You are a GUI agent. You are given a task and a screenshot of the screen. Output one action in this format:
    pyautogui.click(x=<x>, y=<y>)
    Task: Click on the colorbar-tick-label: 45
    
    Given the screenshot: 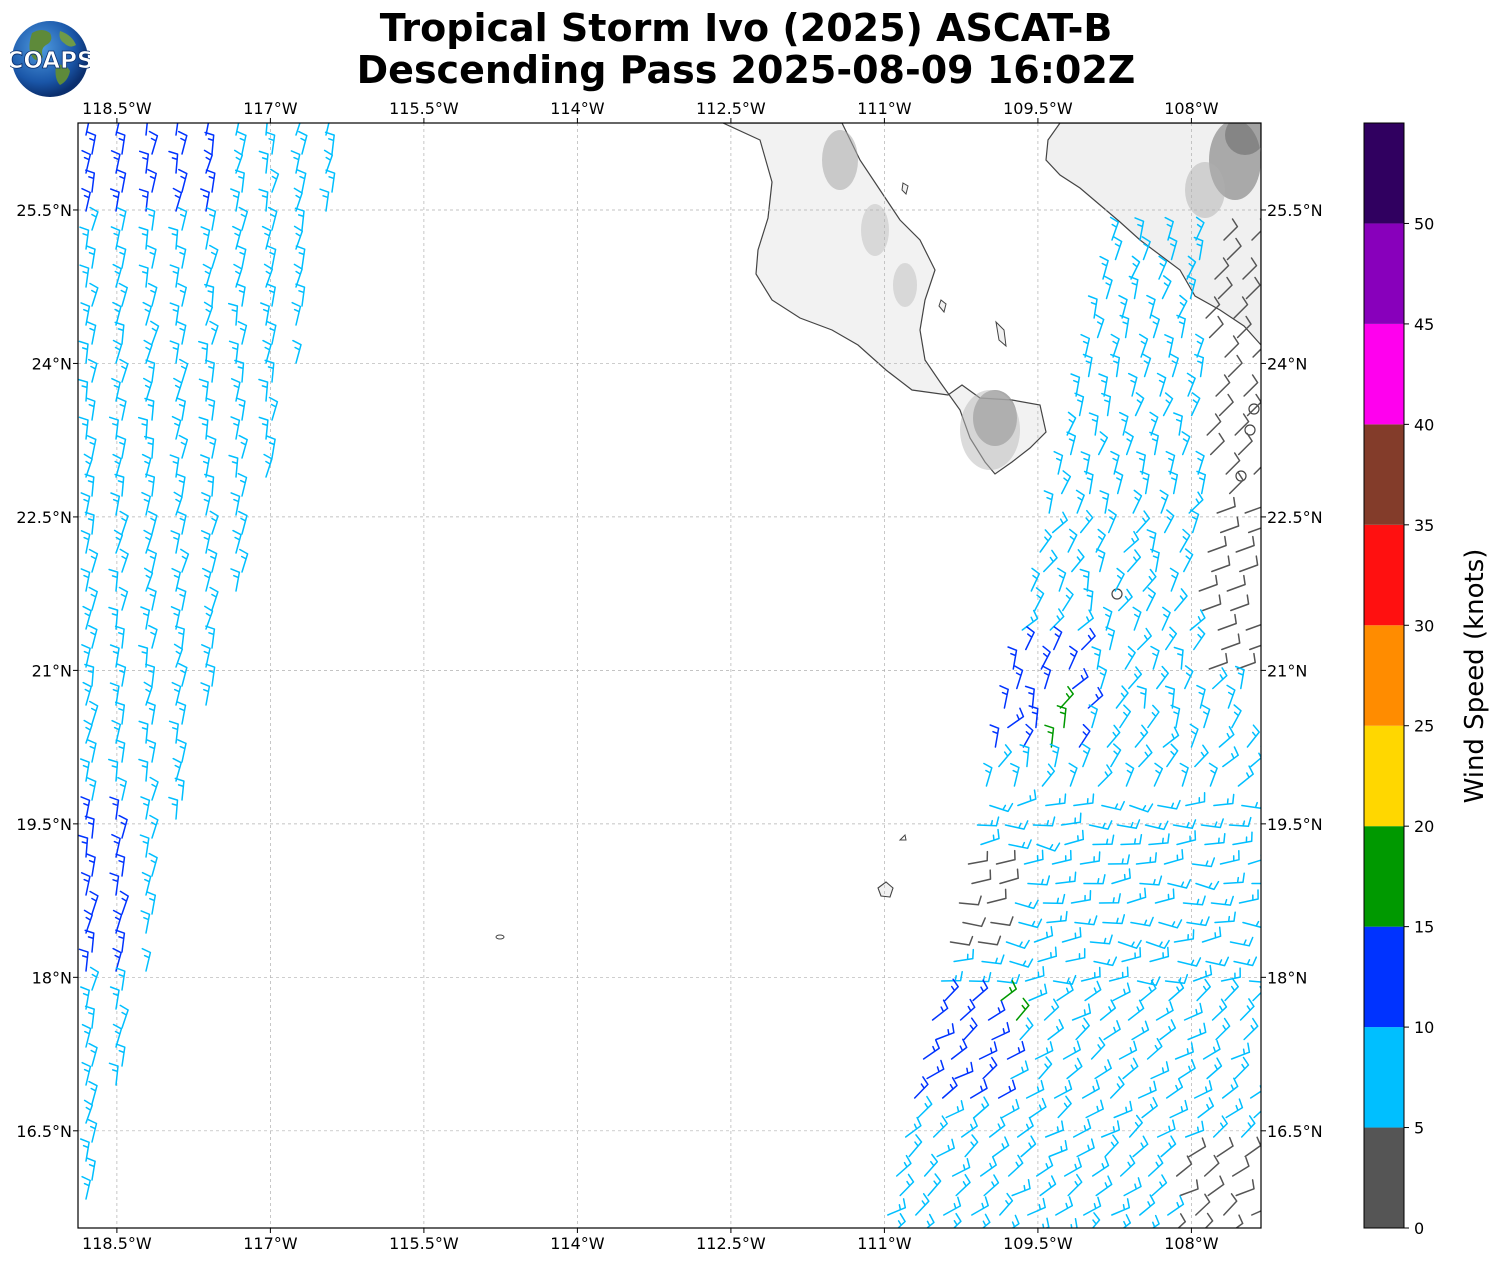 What is the action you would take?
    pyautogui.click(x=1424, y=324)
    